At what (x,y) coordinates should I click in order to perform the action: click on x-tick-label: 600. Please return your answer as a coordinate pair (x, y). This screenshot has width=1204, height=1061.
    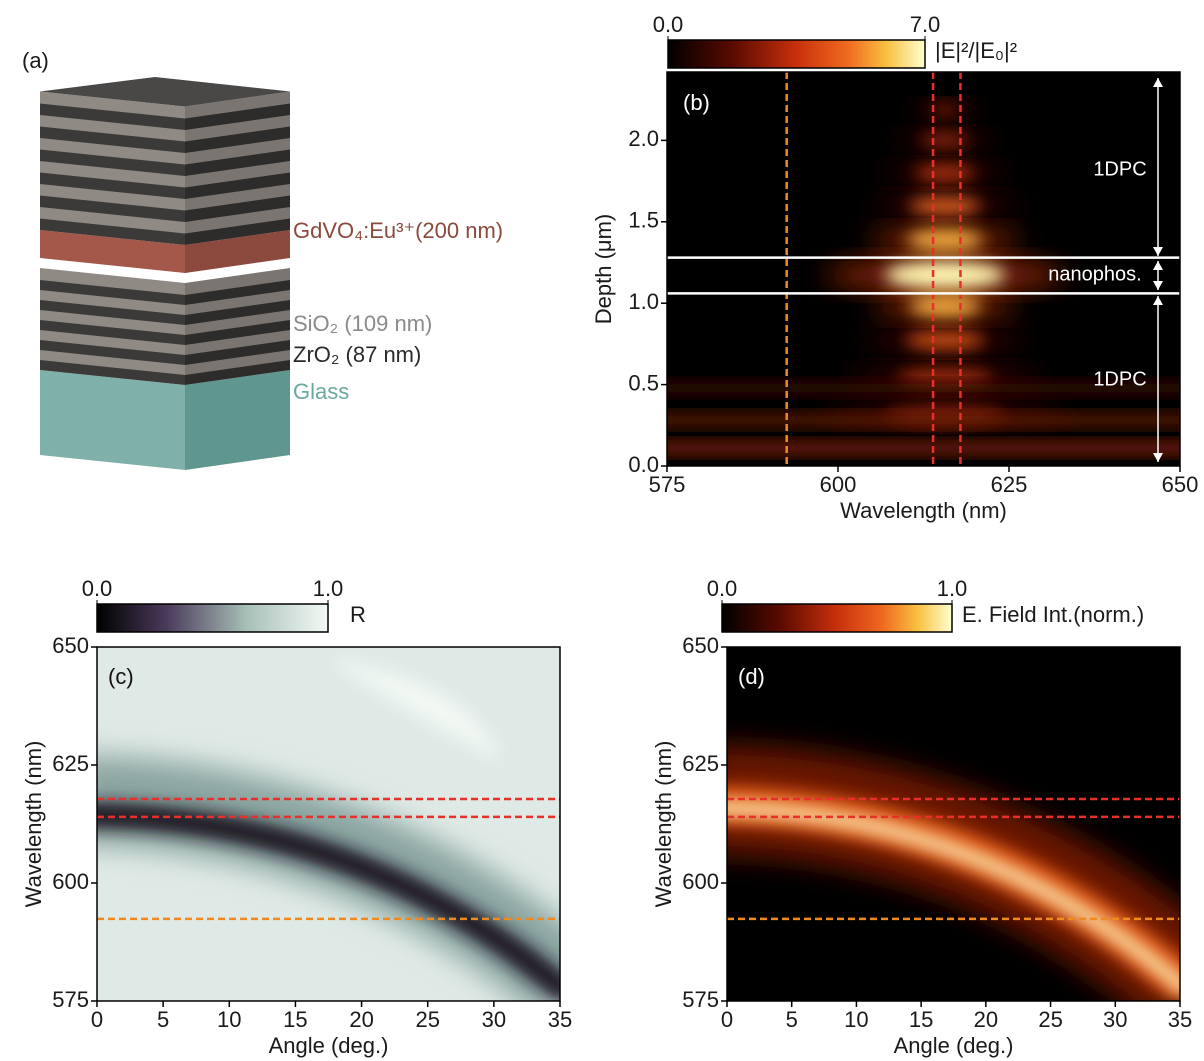
    Looking at the image, I should click on (838, 484).